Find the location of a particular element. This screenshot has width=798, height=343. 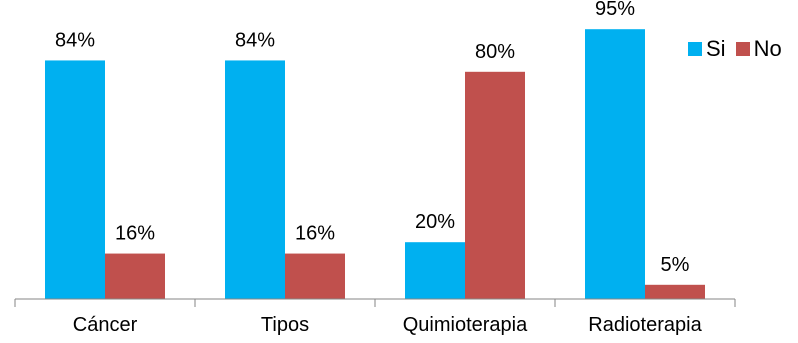

legend-item-no: No is located at coordinates (758, 49).